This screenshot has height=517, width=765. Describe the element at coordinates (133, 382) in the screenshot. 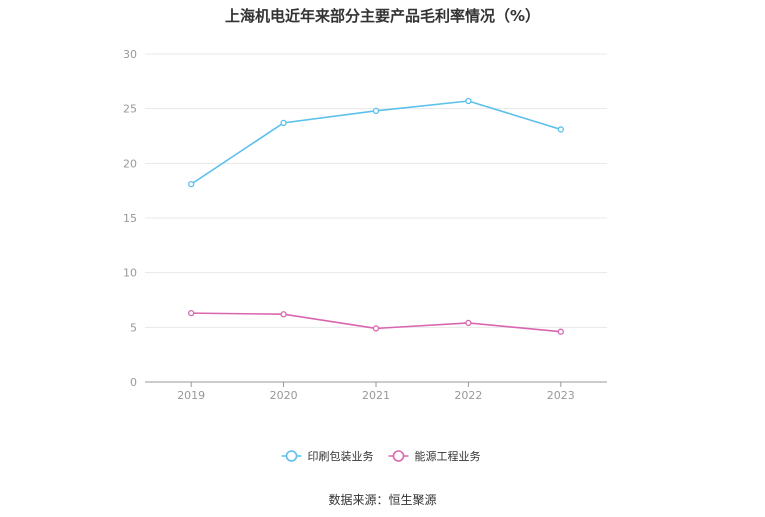

I see `y-tick-label: 0` at that location.